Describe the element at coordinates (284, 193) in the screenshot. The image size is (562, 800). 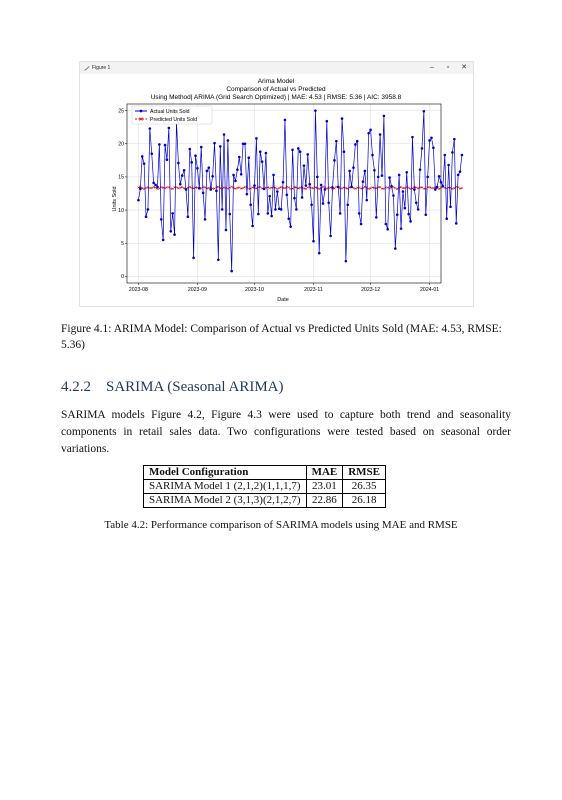
I see `plot-frame` at that location.